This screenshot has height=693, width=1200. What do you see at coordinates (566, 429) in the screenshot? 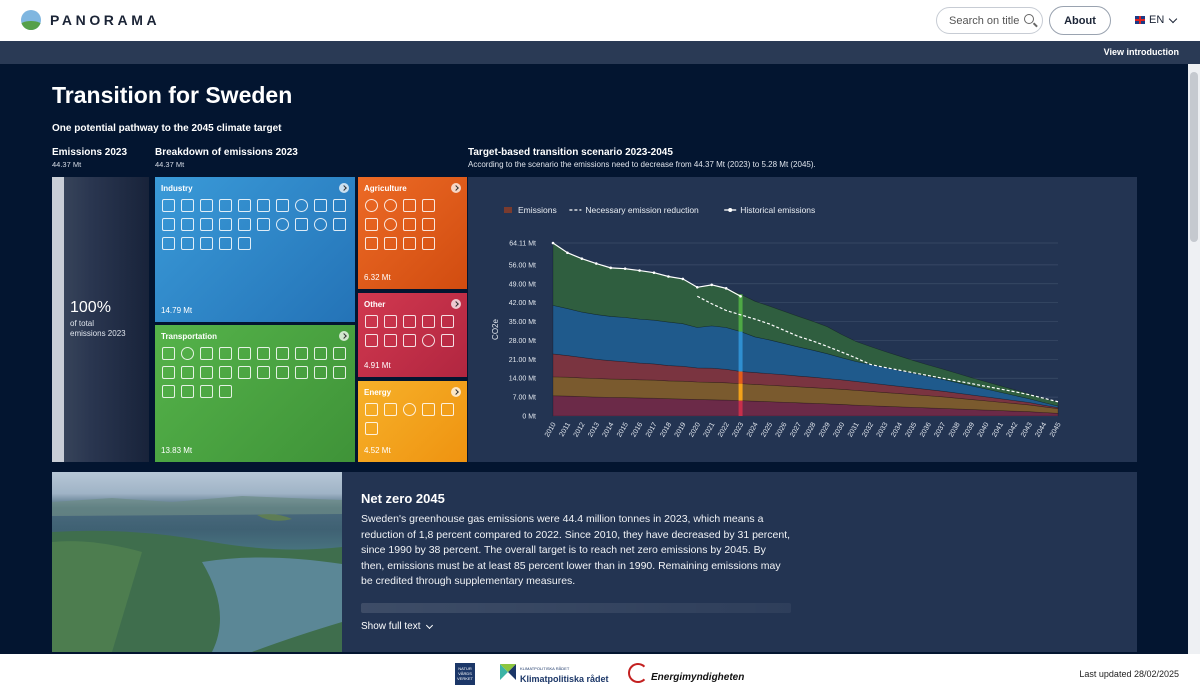
I see `x-tick-label: 2011` at bounding box center [566, 429].